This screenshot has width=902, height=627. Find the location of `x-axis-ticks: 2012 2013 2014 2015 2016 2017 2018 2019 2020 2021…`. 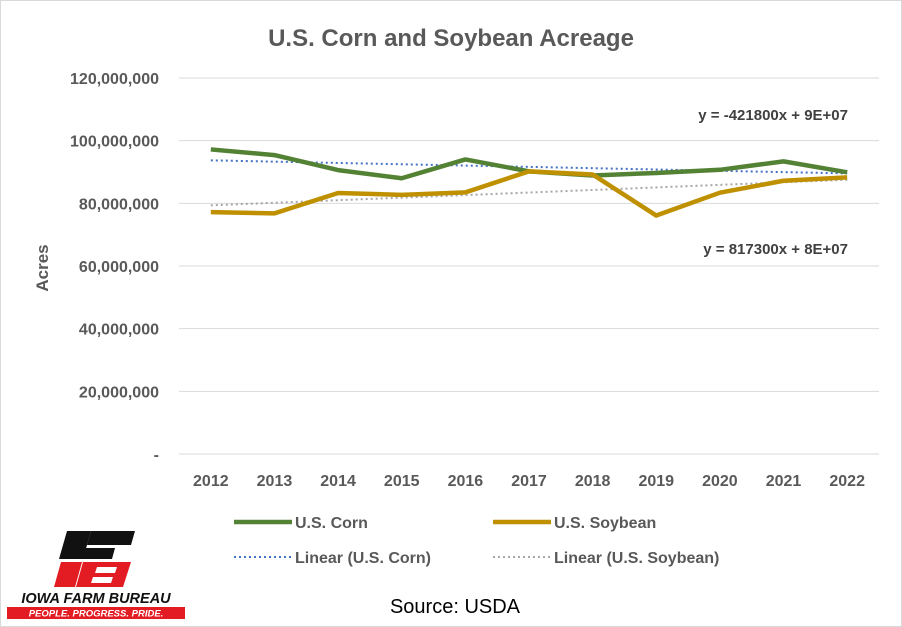

x-axis-ticks: 2012 2013 2014 2015 2016 2017 2018 2019 2020 2021… is located at coordinates (529, 481).